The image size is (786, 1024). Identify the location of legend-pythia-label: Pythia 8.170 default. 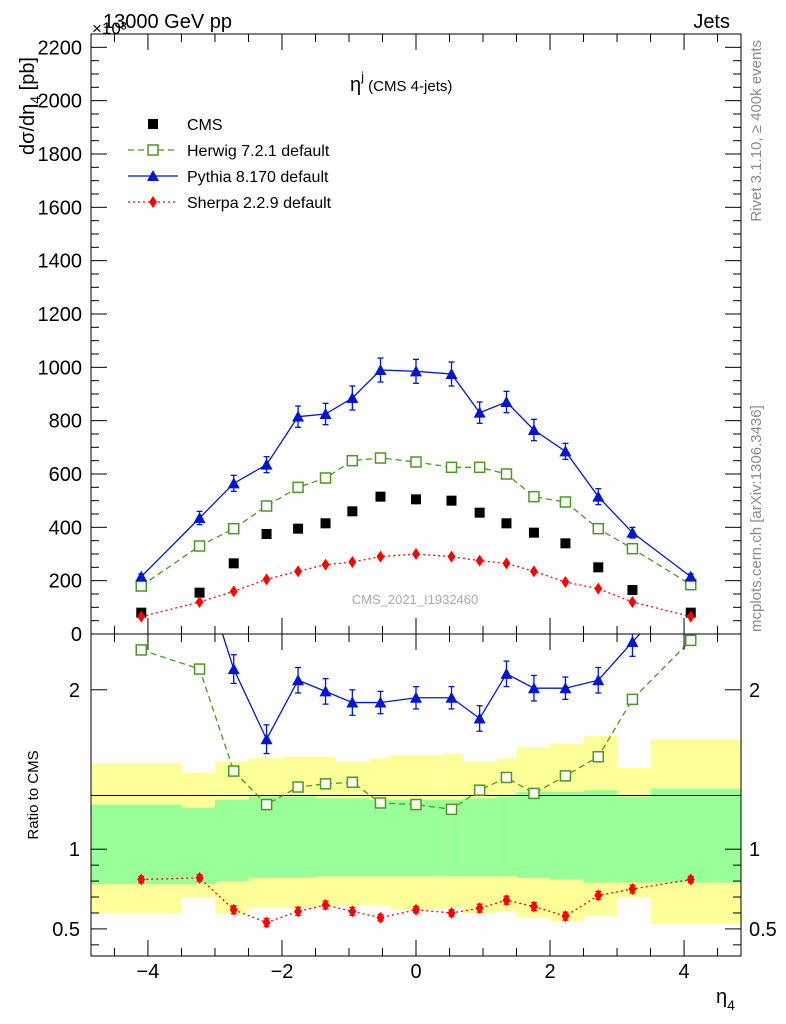
(258, 177).